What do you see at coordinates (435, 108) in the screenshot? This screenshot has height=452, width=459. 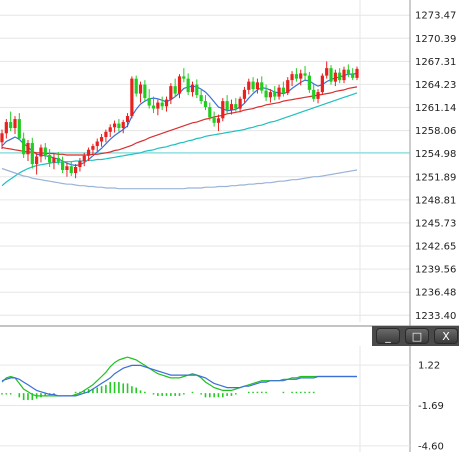 I see `price-tick-label: 1261.14` at bounding box center [435, 108].